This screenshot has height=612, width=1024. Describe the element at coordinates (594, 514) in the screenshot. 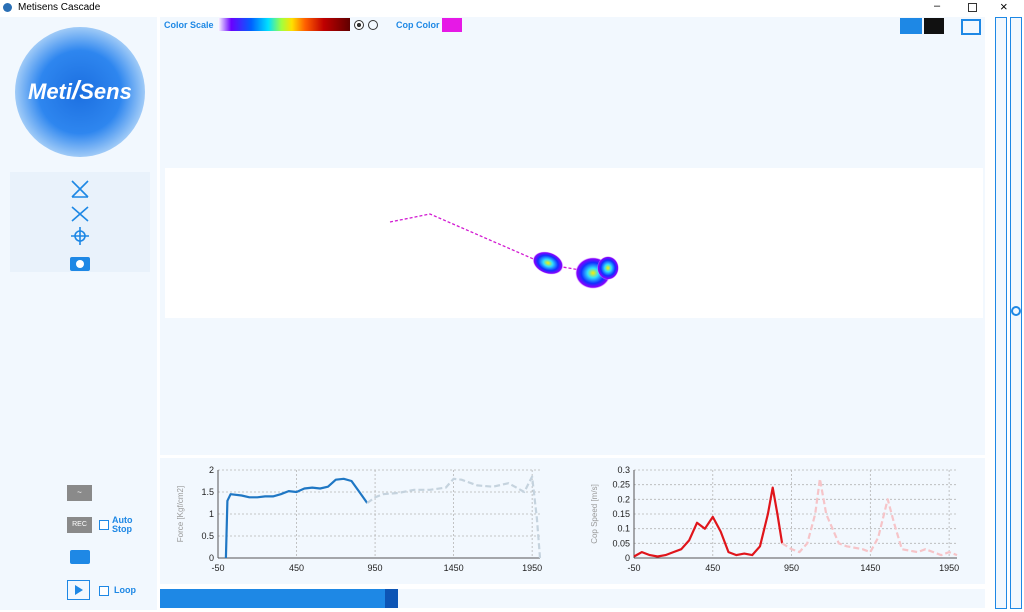

I see `y-axis-label: Cop Speed [m/s]` at that location.